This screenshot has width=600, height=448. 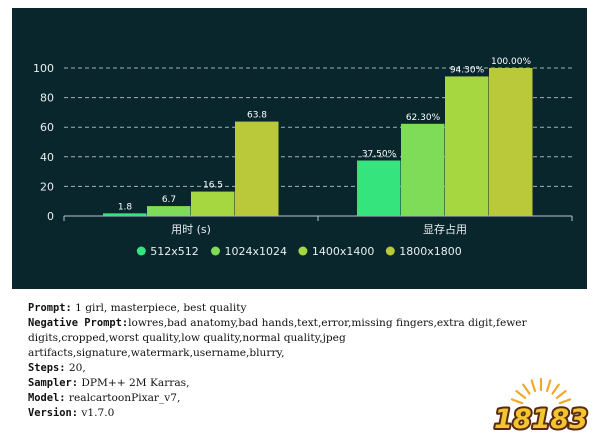 What do you see at coordinates (134, 383) in the screenshot?
I see `sampler-value: DPM++ 2M Karras,` at bounding box center [134, 383].